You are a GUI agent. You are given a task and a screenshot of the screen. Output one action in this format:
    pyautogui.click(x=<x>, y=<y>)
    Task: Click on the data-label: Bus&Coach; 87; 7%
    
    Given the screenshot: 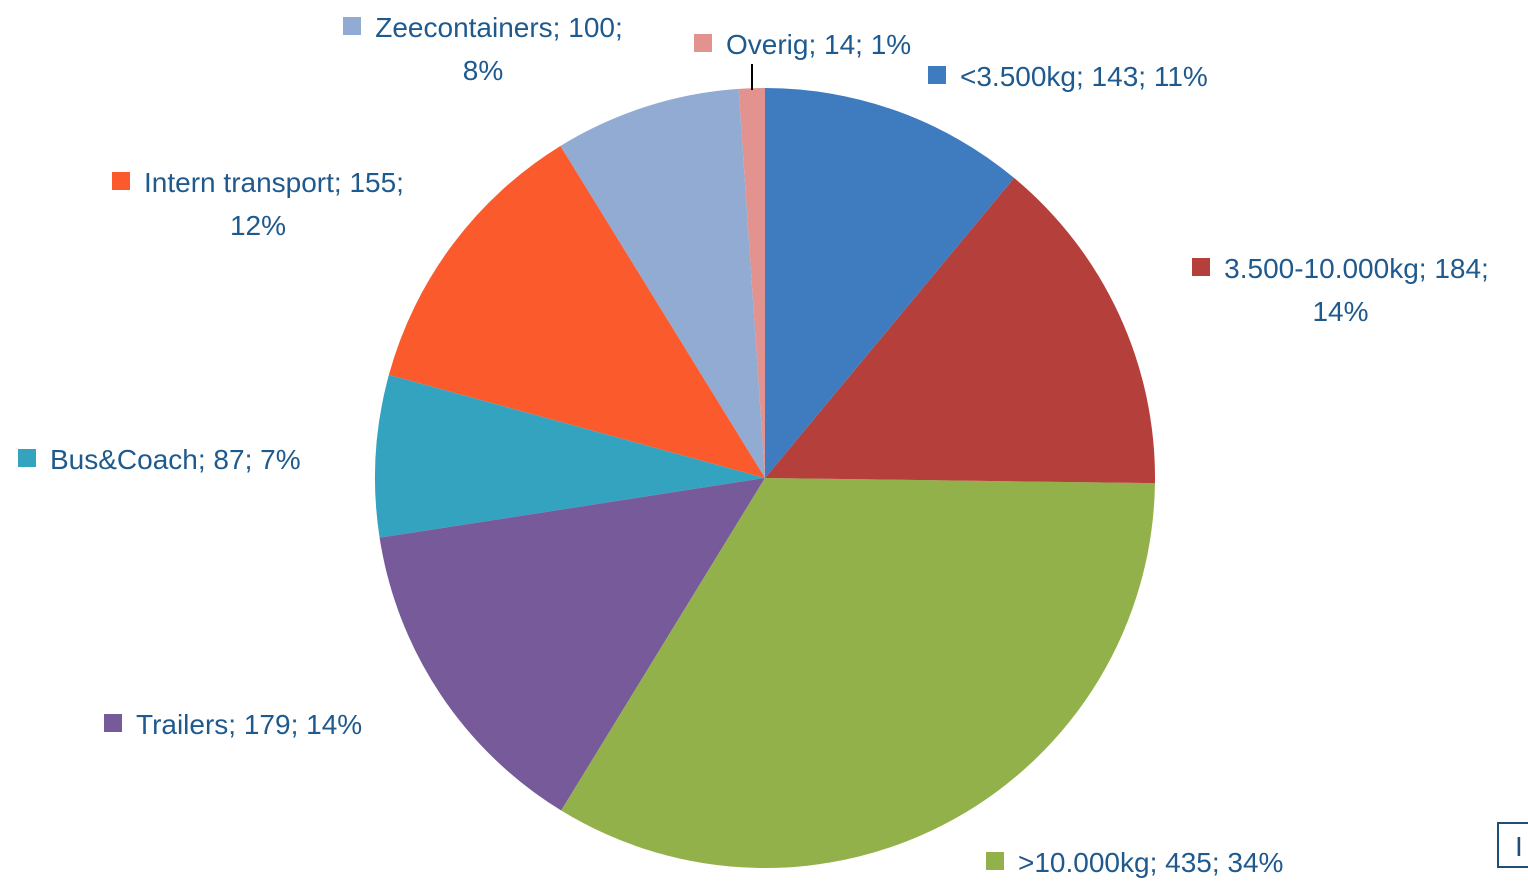 What is the action you would take?
    pyautogui.click(x=188, y=459)
    